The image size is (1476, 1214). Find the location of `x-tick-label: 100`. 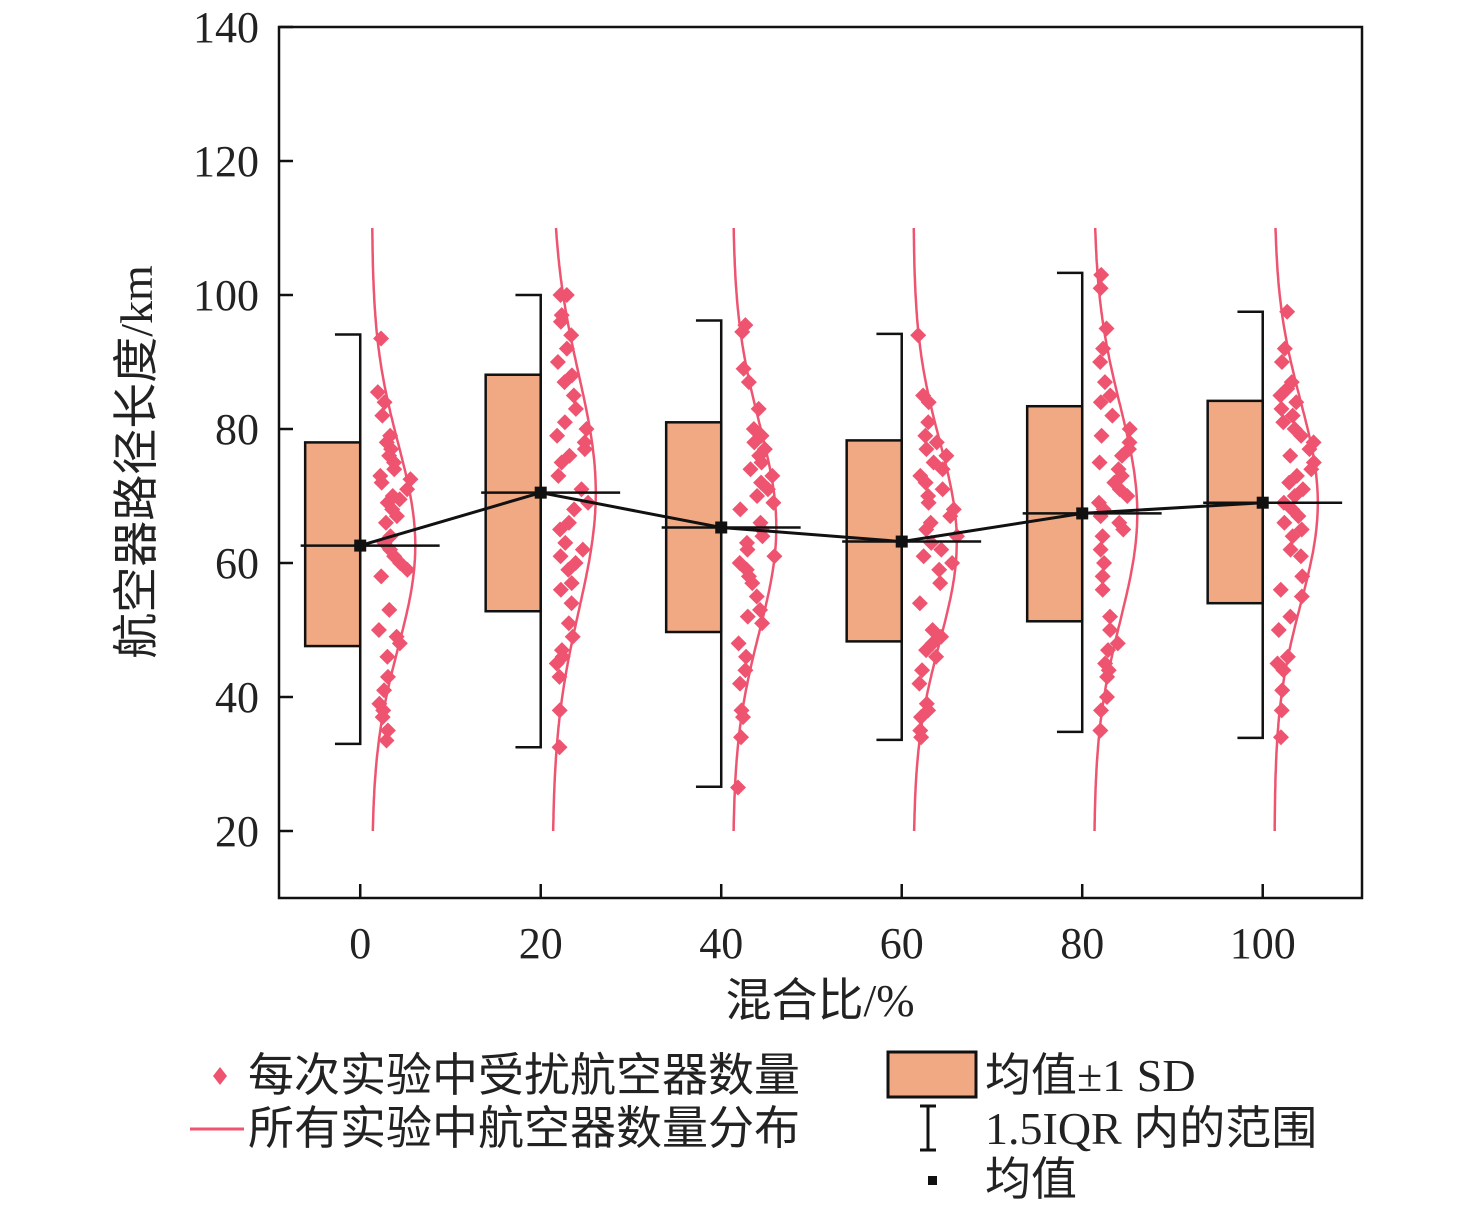

x-tick-label: 100 is located at coordinates (1263, 943).